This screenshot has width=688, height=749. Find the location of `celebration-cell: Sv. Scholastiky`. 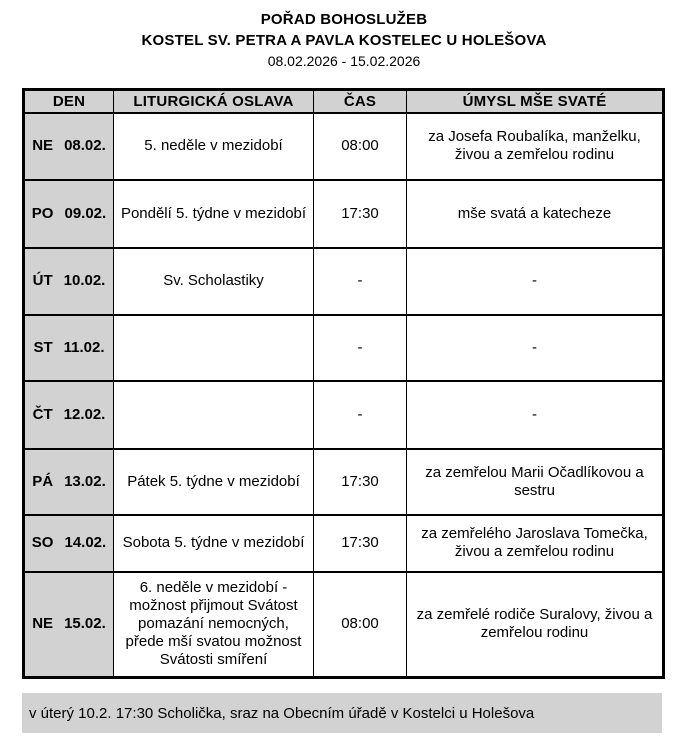

celebration-cell: Sv. Scholastiky is located at coordinates (213, 281).